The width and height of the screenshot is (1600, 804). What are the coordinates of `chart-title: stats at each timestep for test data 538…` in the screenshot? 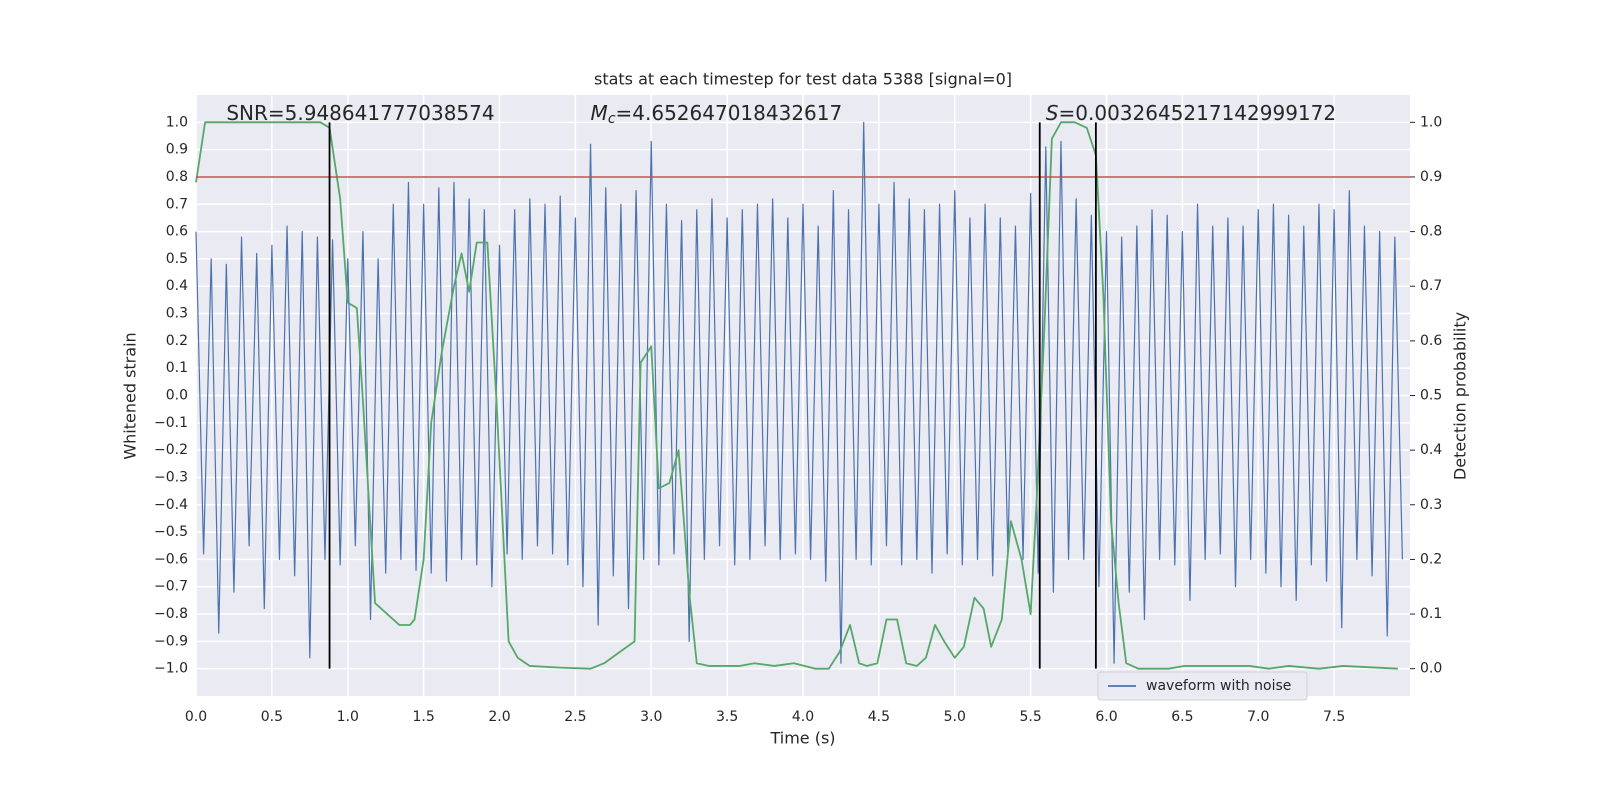 It's located at (803, 79).